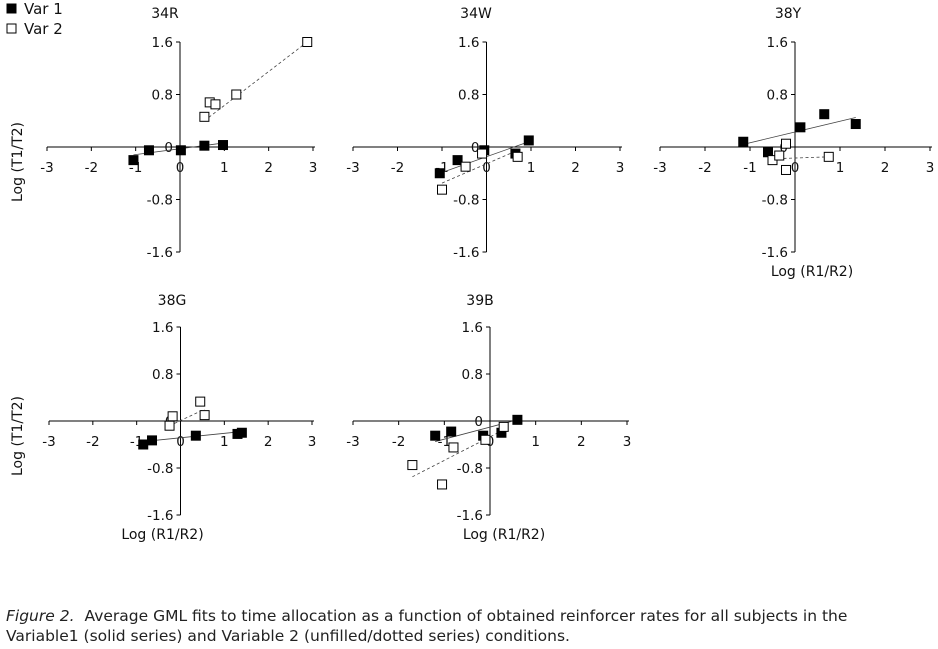 This screenshot has height=649, width=938. What do you see at coordinates (788, 14) in the screenshot?
I see `panel-title: 38Y` at bounding box center [788, 14].